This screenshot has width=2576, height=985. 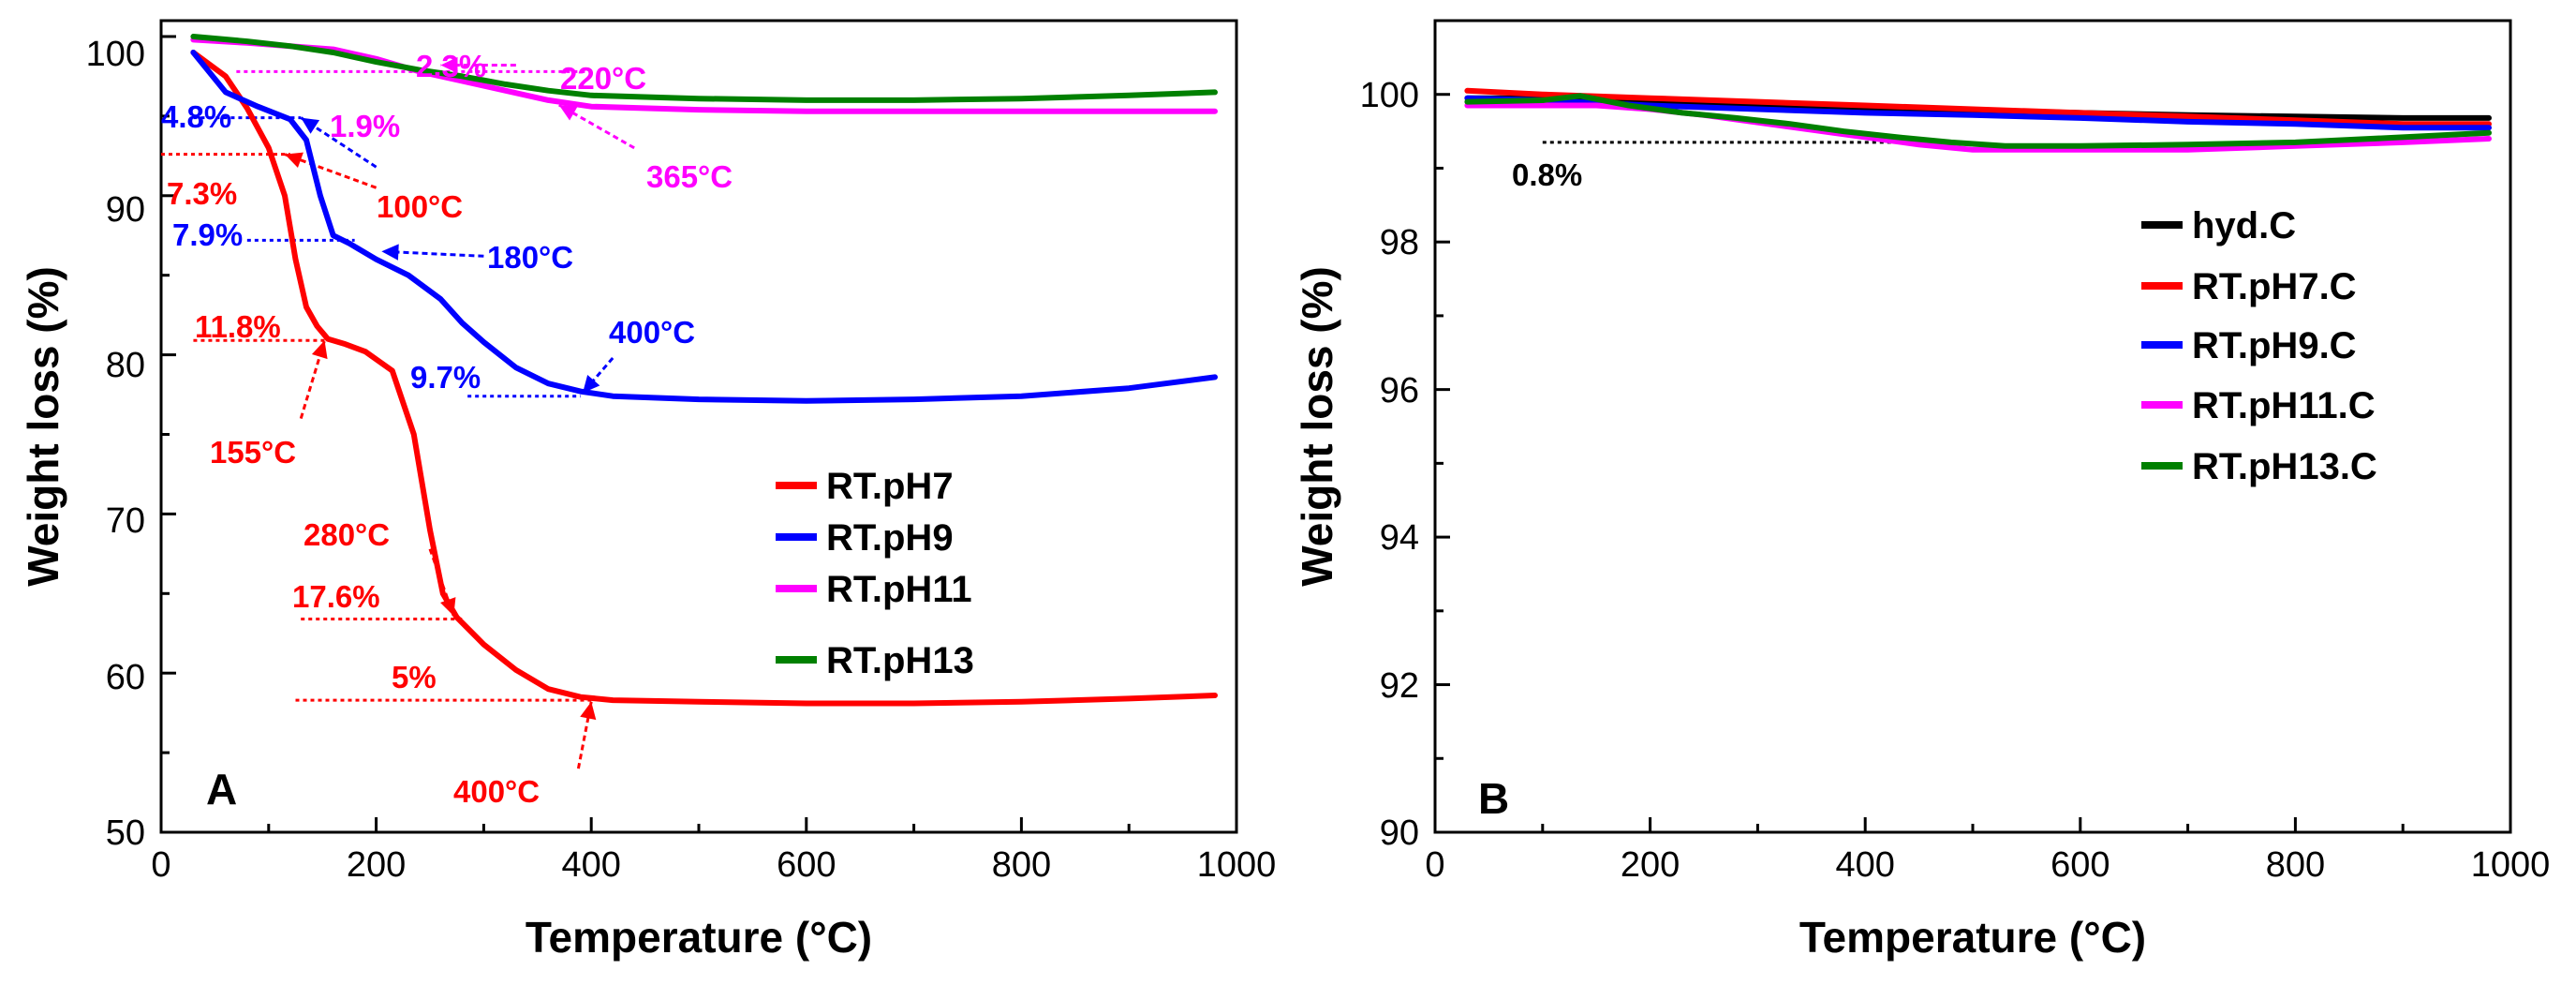 What do you see at coordinates (446, 377) in the screenshot?
I see `annotation-label: 9.7%` at bounding box center [446, 377].